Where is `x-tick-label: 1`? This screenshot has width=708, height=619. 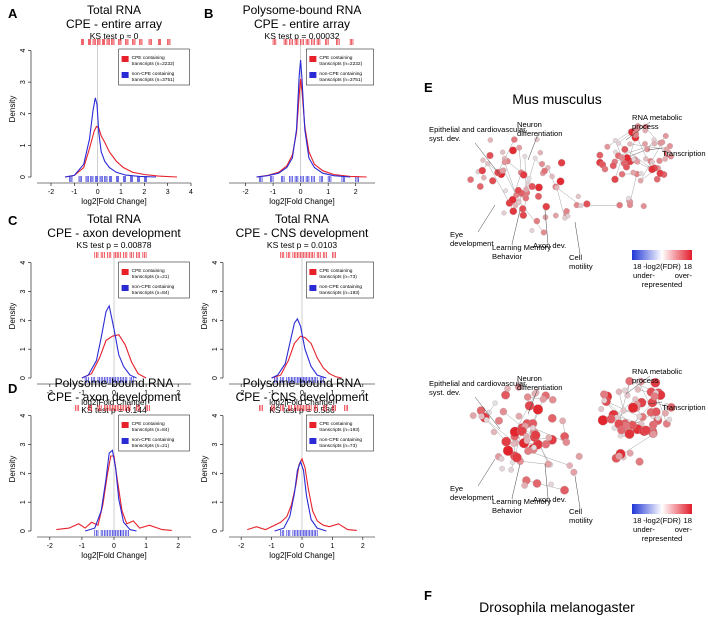
x-tick-label: 1 is located at coordinates (146, 393).